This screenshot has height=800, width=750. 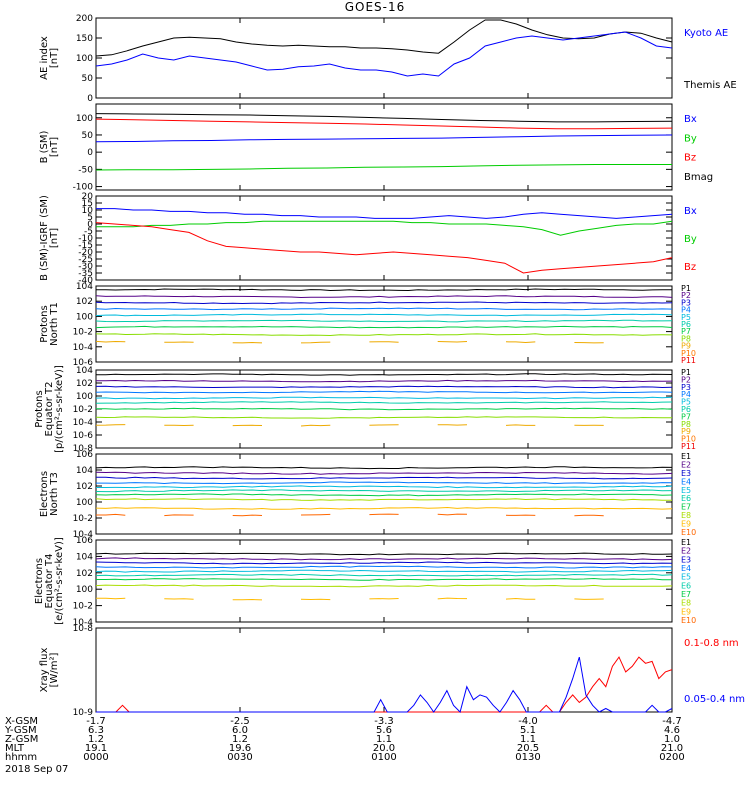 What do you see at coordinates (686, 338) in the screenshot?
I see `legend-label-p8: P8` at bounding box center [686, 338].